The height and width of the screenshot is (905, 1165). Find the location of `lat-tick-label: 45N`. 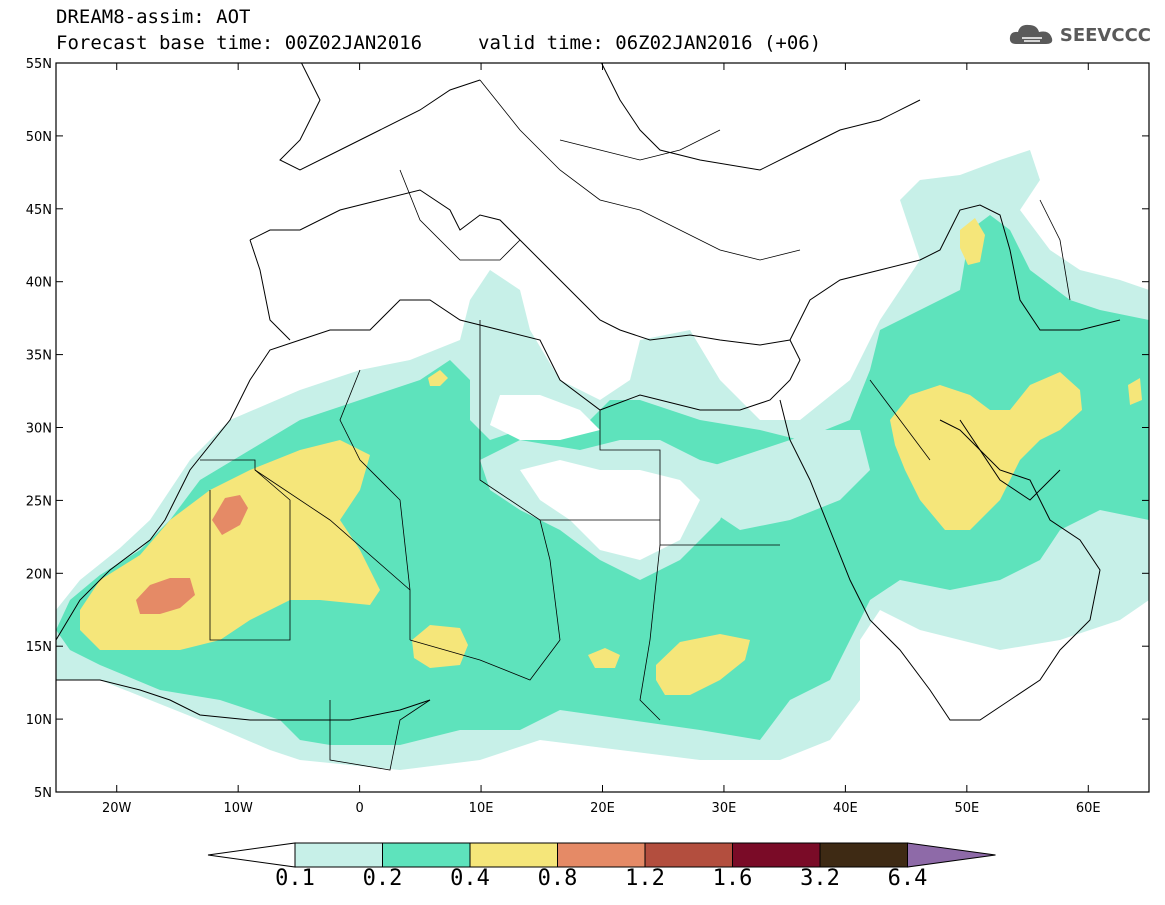

lat-tick-label: 45N is located at coordinates (39, 210).